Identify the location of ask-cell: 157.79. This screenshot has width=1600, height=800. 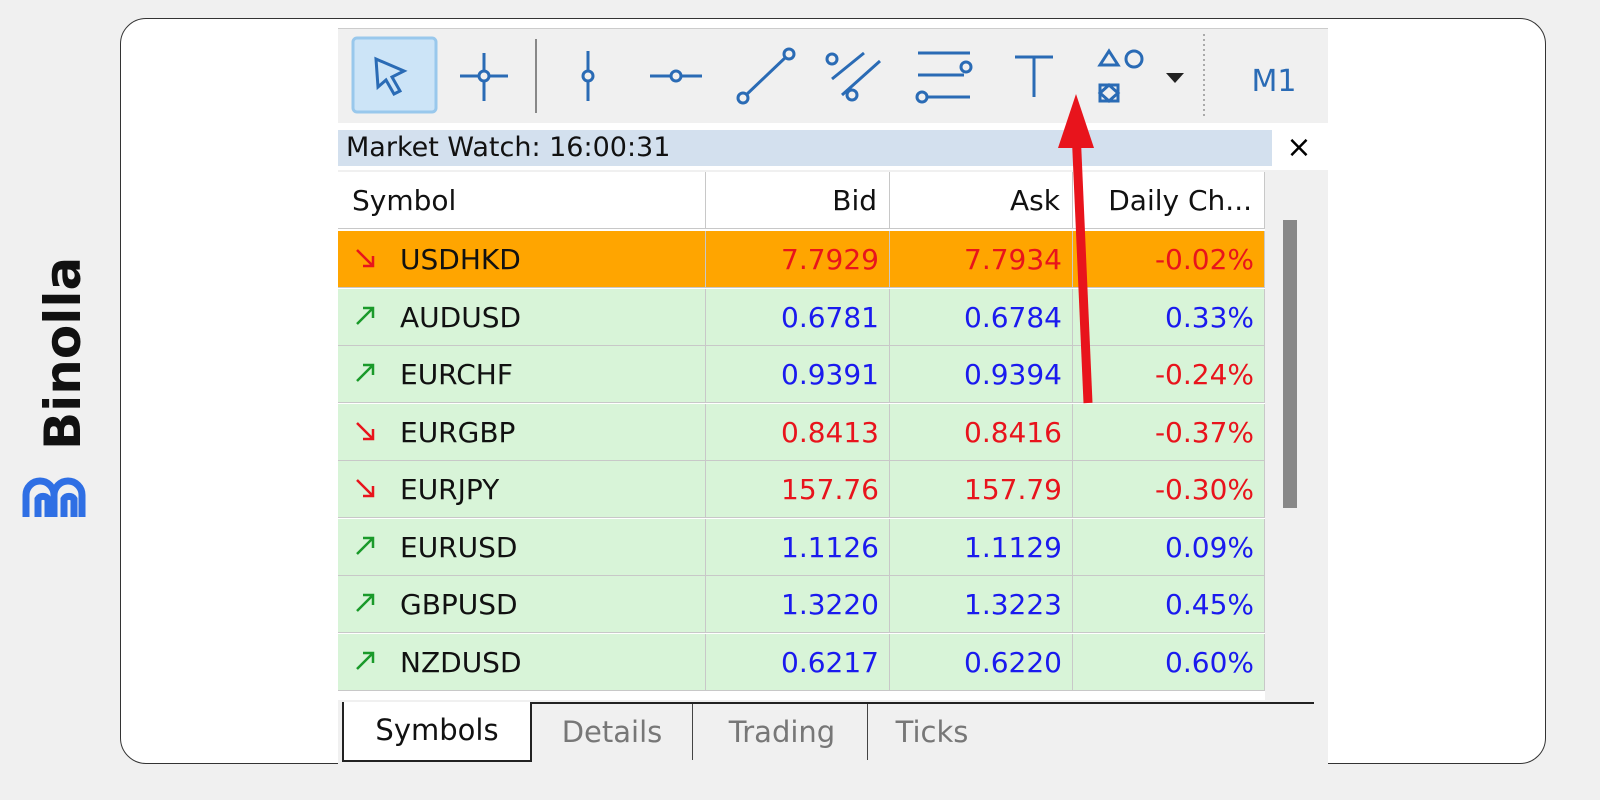
(981, 489).